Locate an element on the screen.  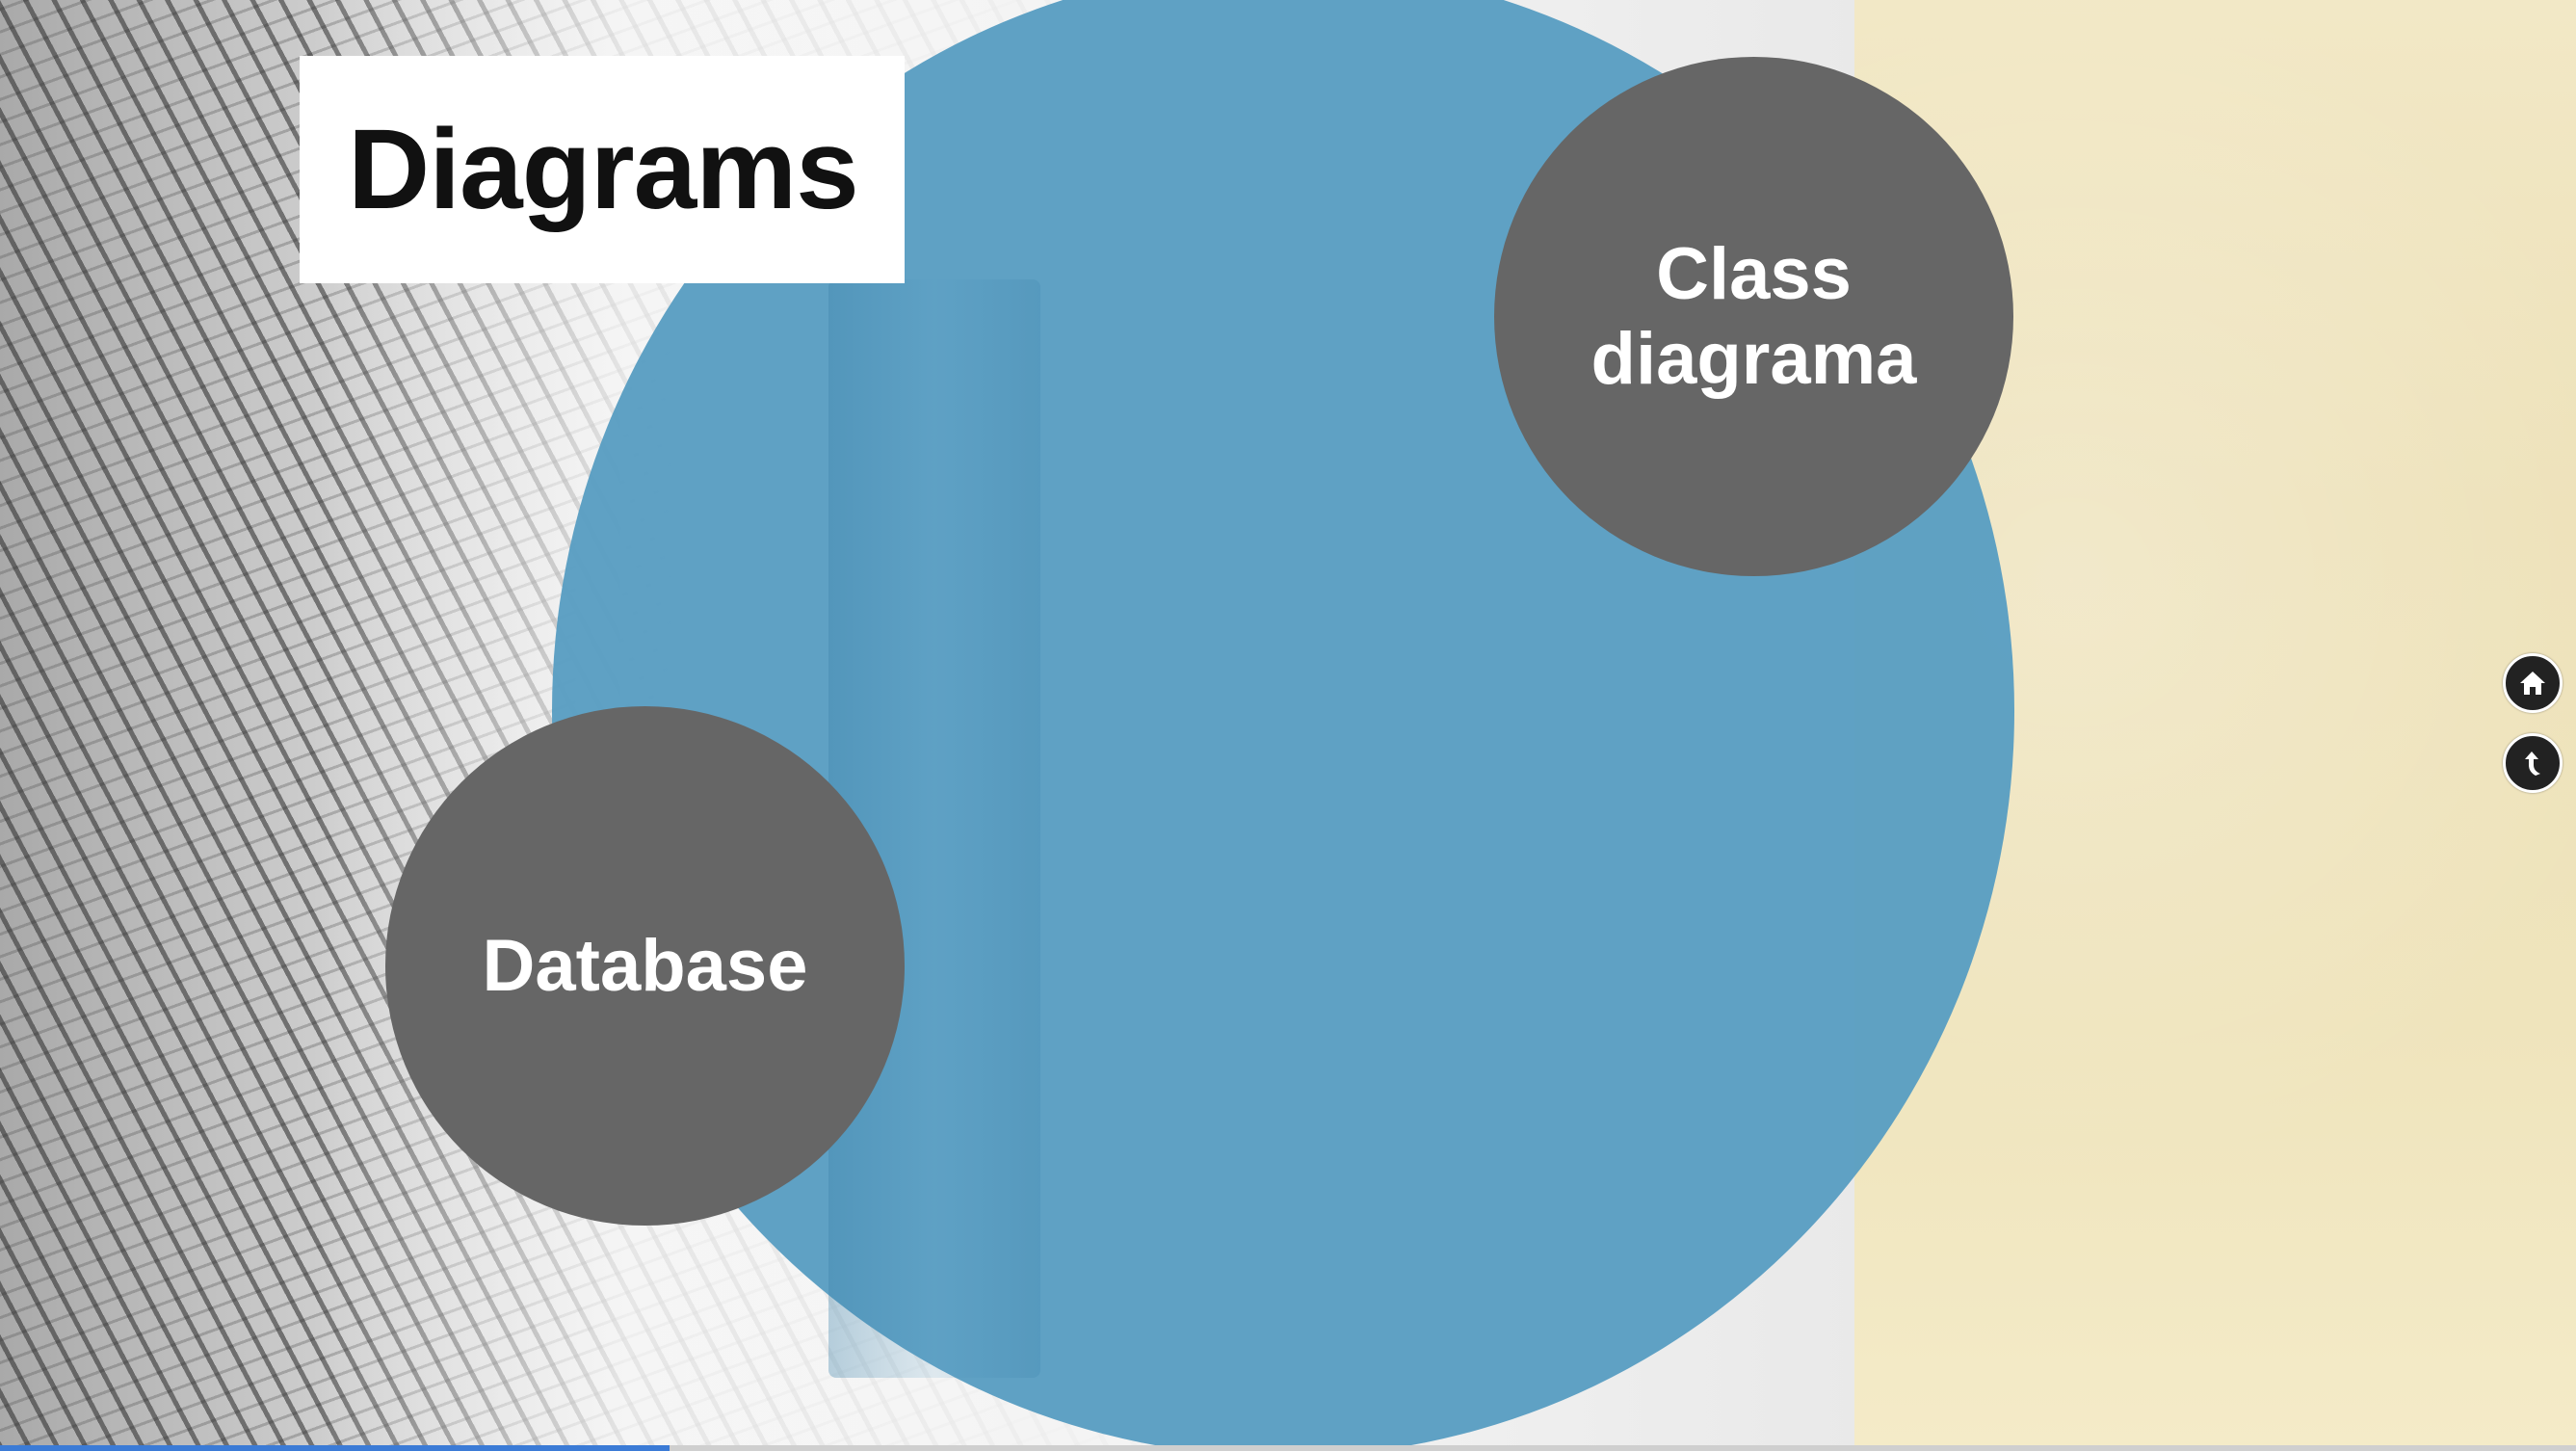
home-button is located at coordinates (2533, 683).